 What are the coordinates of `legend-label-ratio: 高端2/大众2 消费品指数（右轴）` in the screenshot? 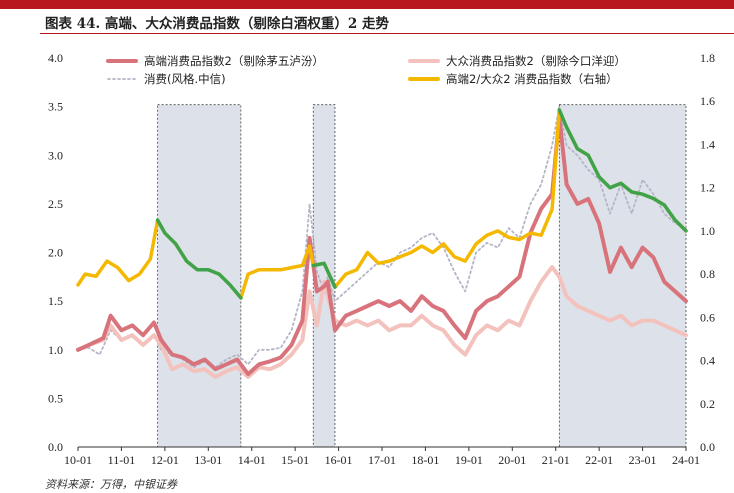 It's located at (532, 79).